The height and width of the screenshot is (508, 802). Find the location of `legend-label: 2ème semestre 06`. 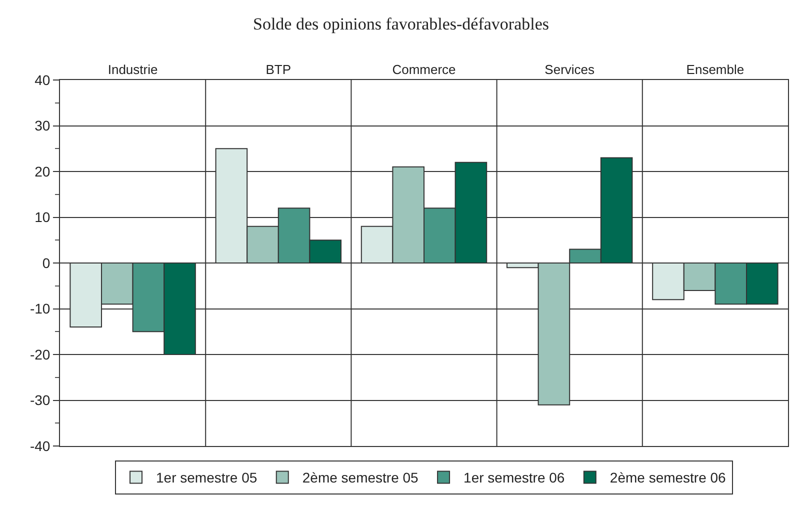

legend-label: 2ème semestre 06 is located at coordinates (668, 478).